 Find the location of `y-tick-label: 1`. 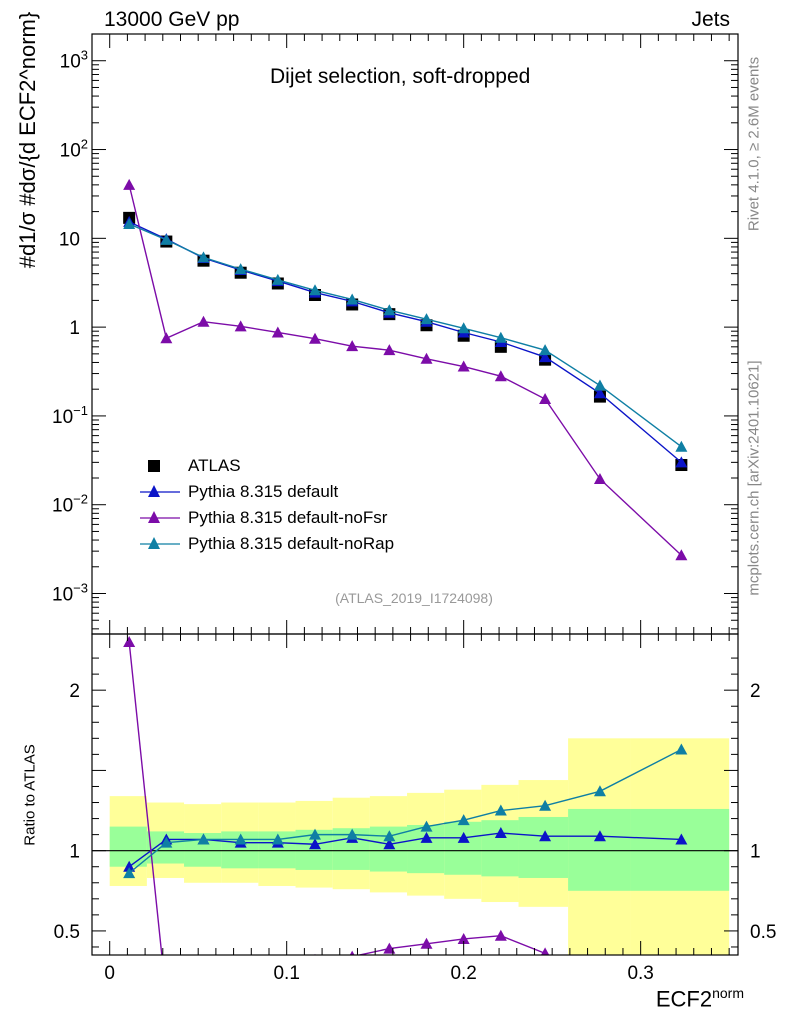

y-tick-label: 1 is located at coordinates (74, 328).